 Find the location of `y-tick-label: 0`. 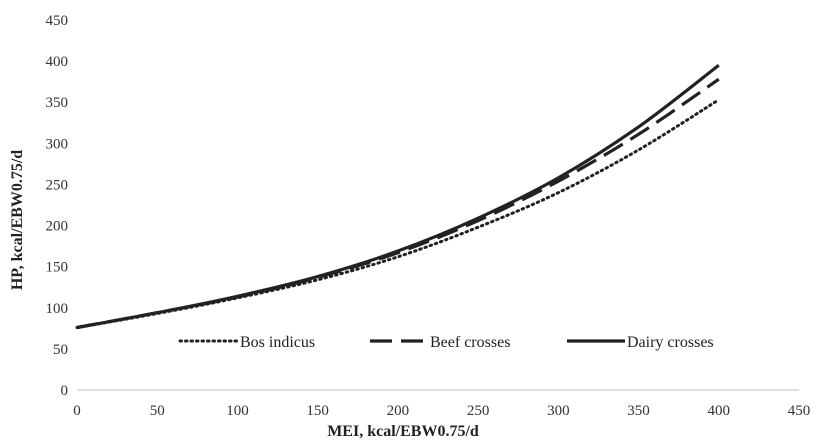

y-tick-label: 0 is located at coordinates (65, 391).